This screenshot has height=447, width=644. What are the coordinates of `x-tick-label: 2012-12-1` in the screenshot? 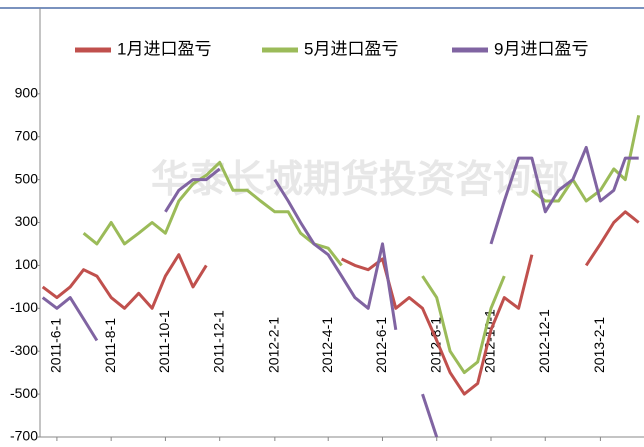 It's located at (544, 341).